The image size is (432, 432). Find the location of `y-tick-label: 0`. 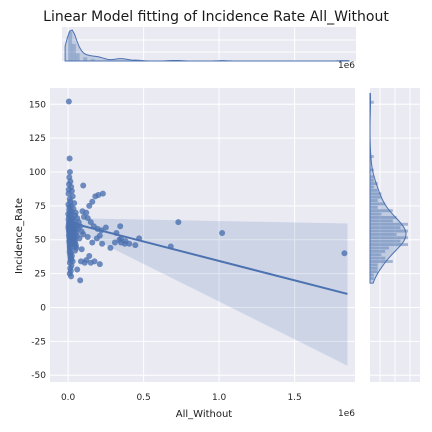

y-tick-label: 0 is located at coordinates (43, 308).